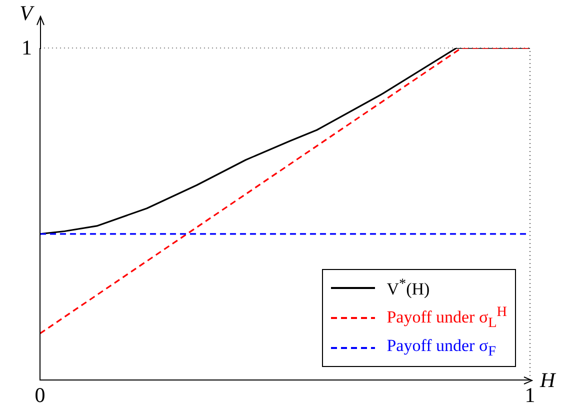  What do you see at coordinates (40, 395) in the screenshot?
I see `x-tick-label: 0` at bounding box center [40, 395].